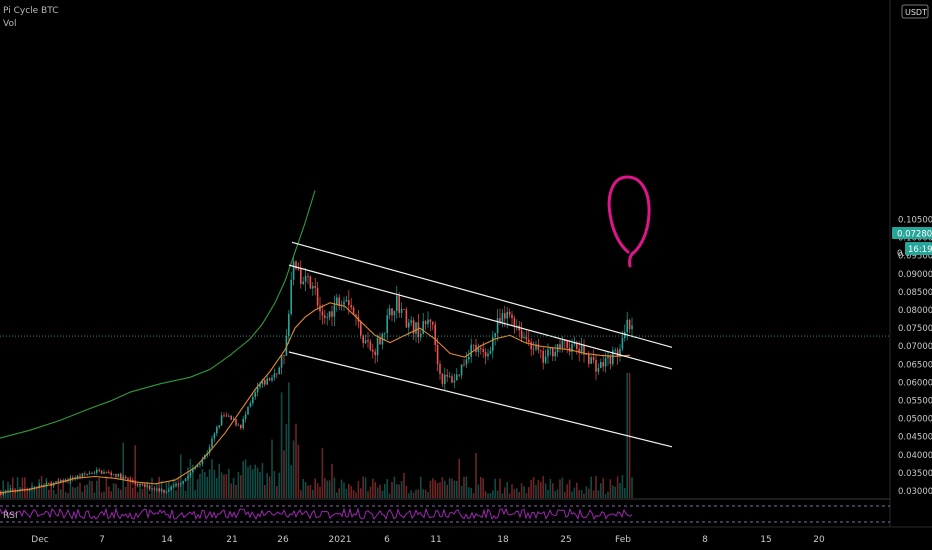  What do you see at coordinates (428, 540) in the screenshot?
I see `time-axis: Dec 7 14 21 26 2021 6 11 18 25 Feb 8 15 20` at bounding box center [428, 540].